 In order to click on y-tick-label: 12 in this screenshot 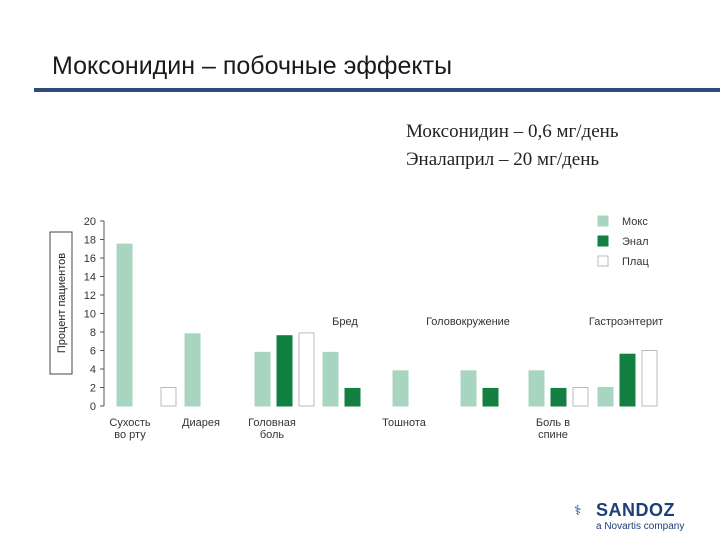, I will do `click(90, 296)`.